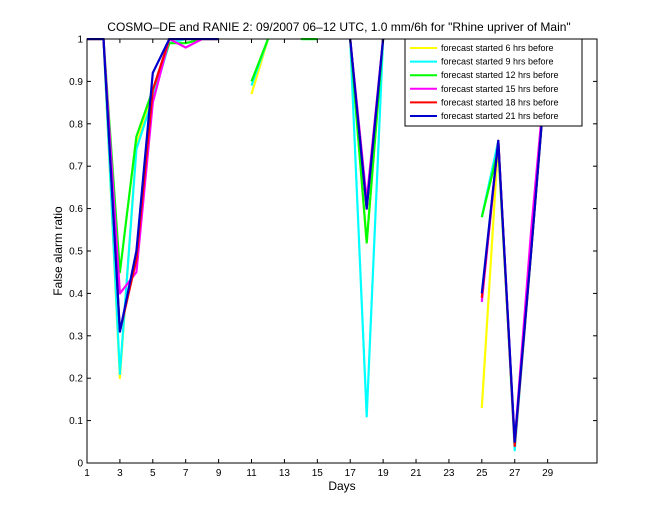 This screenshot has height=520, width=660. Describe the element at coordinates (497, 48) in the screenshot. I see `legend-label: forecast started 6 hrs before` at that location.